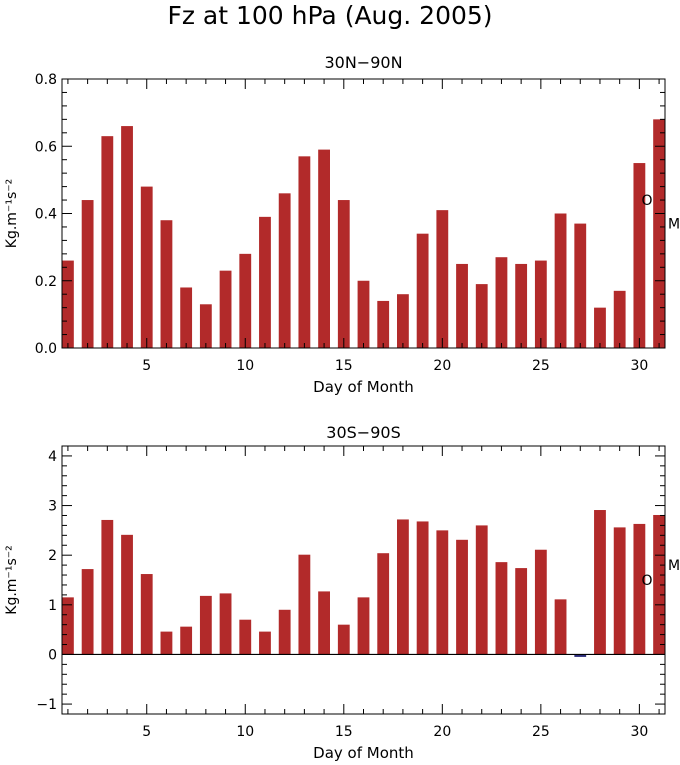 The height and width of the screenshot is (765, 680). What do you see at coordinates (329, 15) in the screenshot?
I see `figure-title: Fz at 100 hPa (Aug. 2005)` at bounding box center [329, 15].